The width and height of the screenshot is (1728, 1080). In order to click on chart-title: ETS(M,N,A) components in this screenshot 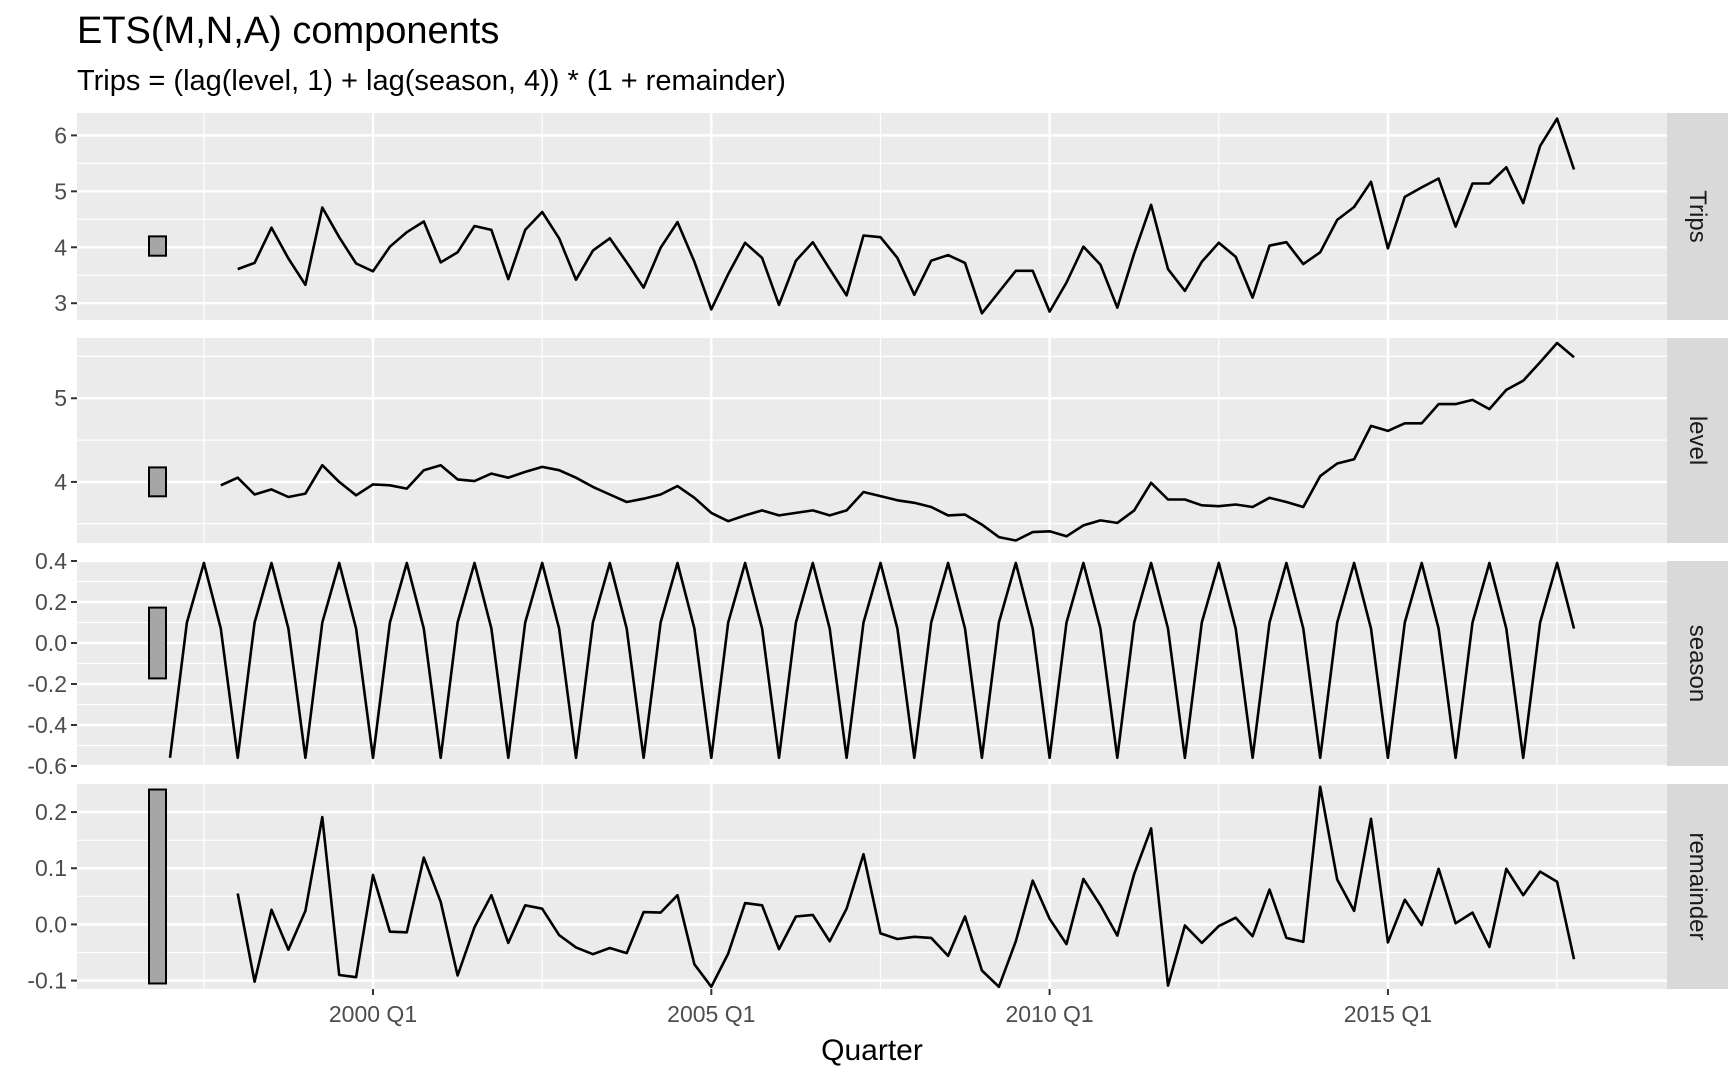, I will do `click(288, 31)`.